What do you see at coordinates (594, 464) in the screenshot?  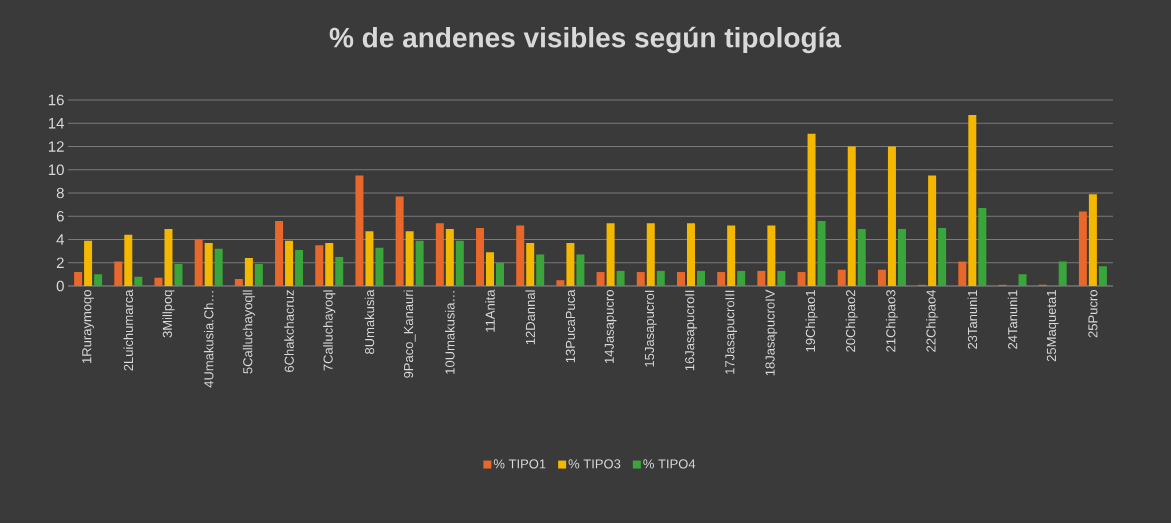 I see `legend-label: % TIPO3` at bounding box center [594, 464].